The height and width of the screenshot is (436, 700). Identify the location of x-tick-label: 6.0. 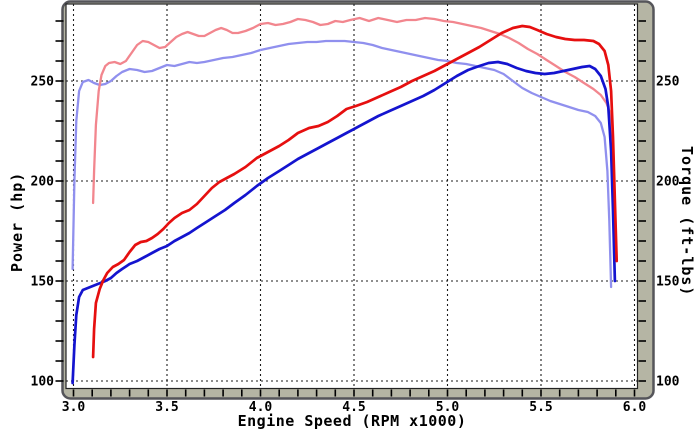
(635, 407).